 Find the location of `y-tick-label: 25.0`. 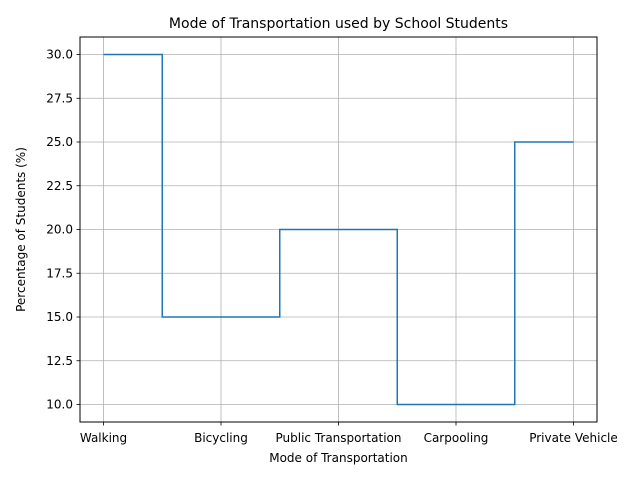

y-tick-label: 25.0 is located at coordinates (59, 142).